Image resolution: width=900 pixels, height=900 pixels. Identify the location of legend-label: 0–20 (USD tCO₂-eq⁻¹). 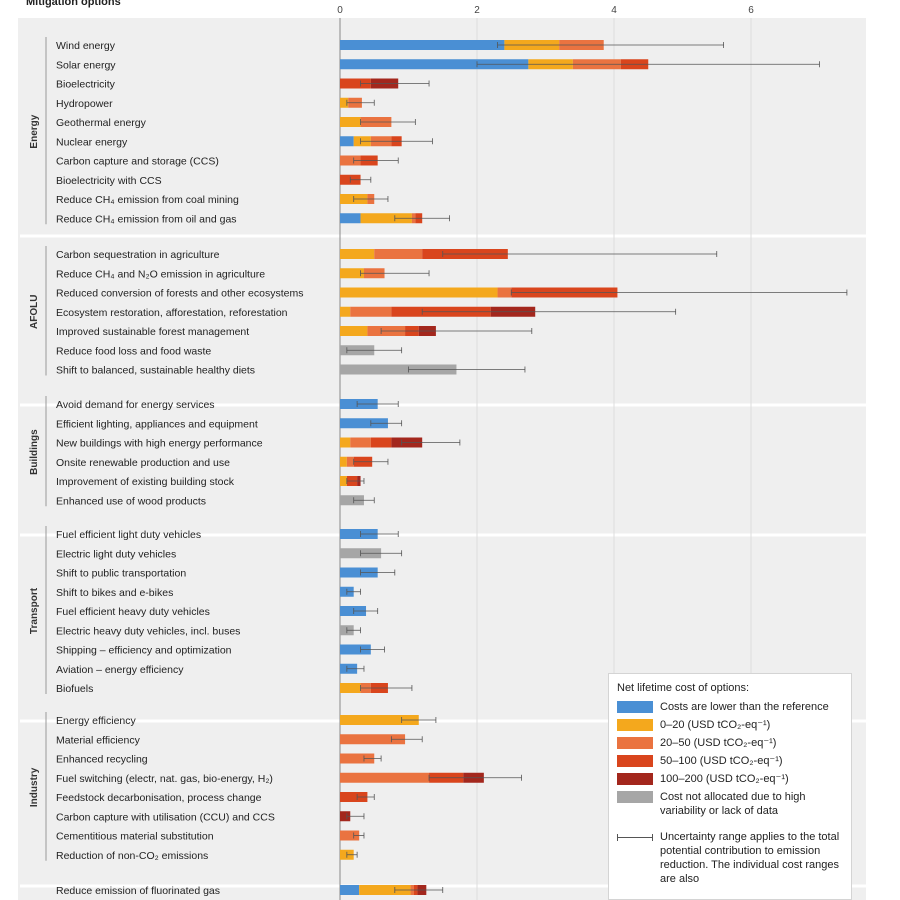
(715, 725).